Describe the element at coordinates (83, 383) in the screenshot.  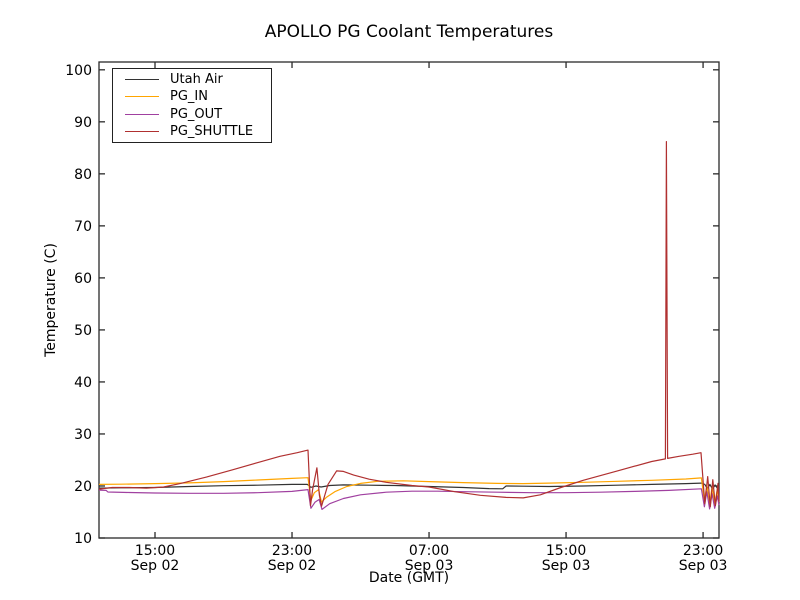
I see `y-tick-label: 40` at that location.